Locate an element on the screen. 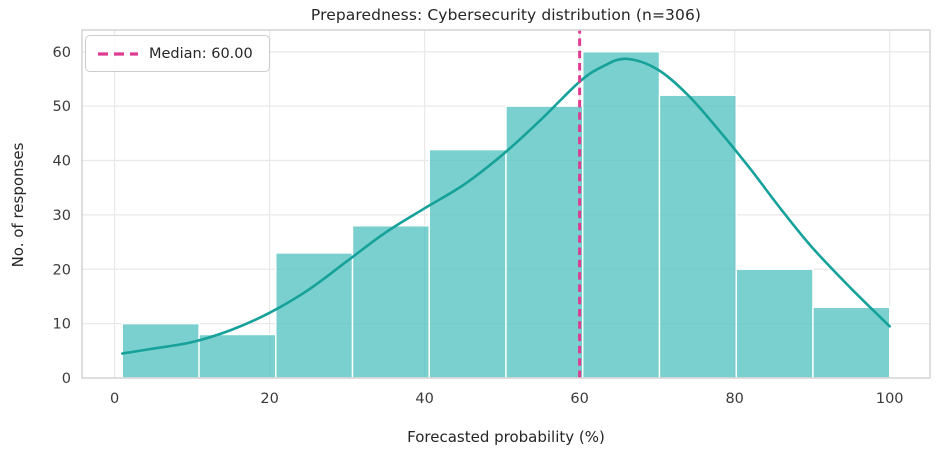  x-axis-label: Forecasted probability (%) is located at coordinates (506, 437).